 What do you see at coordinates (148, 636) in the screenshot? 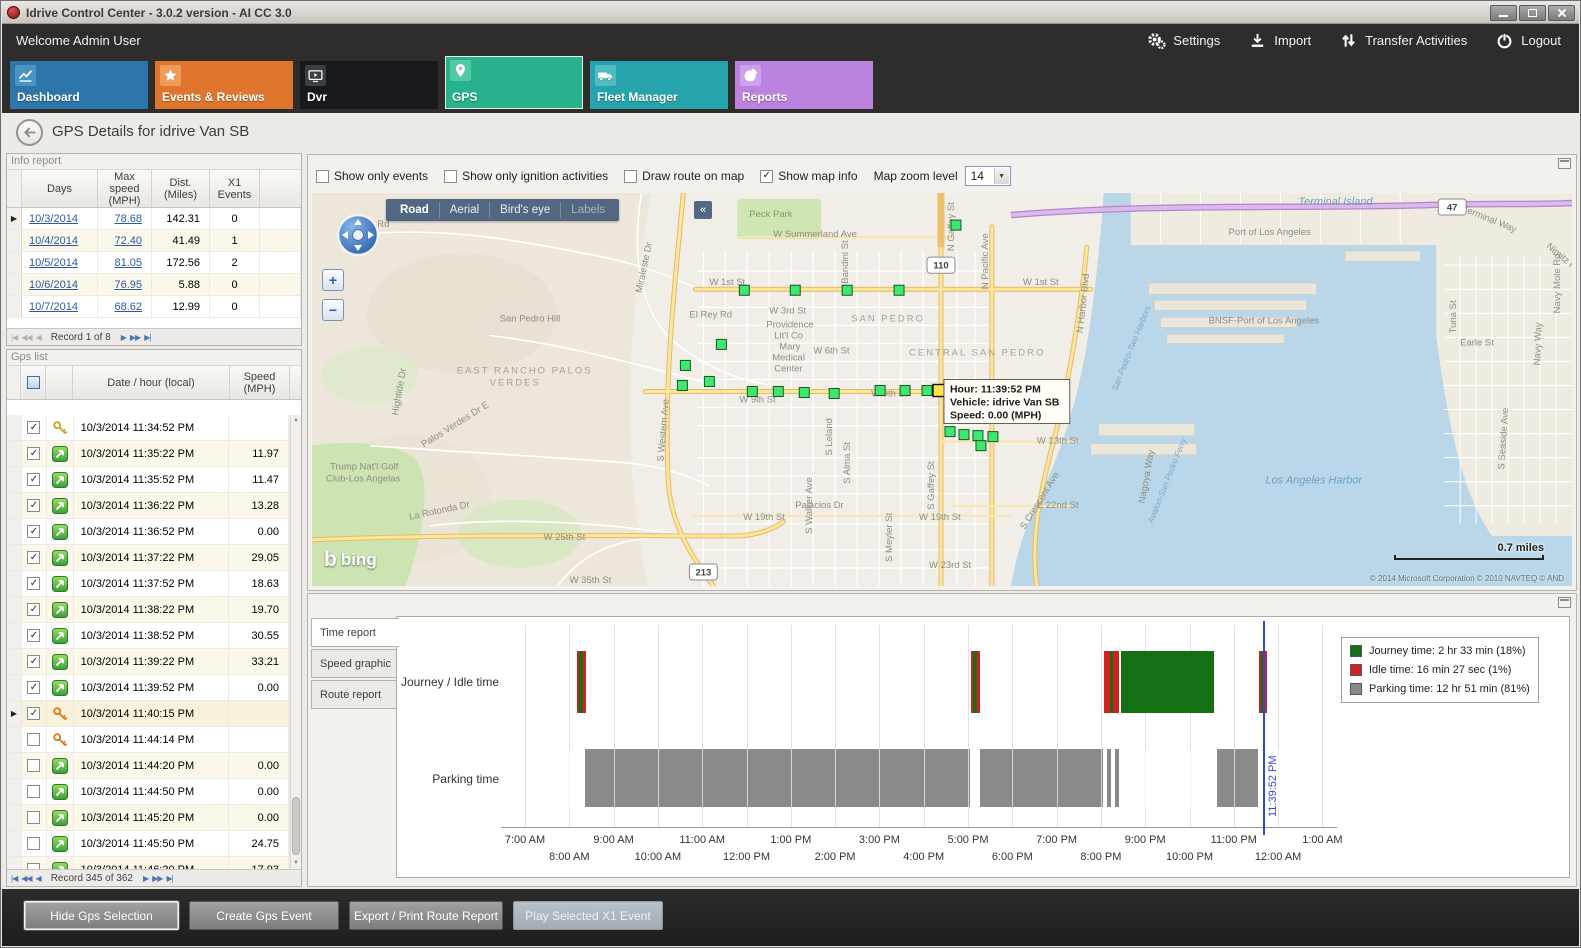
I see `gps-list-row: ✓ 10/3/2014 11:38:52 PM 30.55` at bounding box center [148, 636].